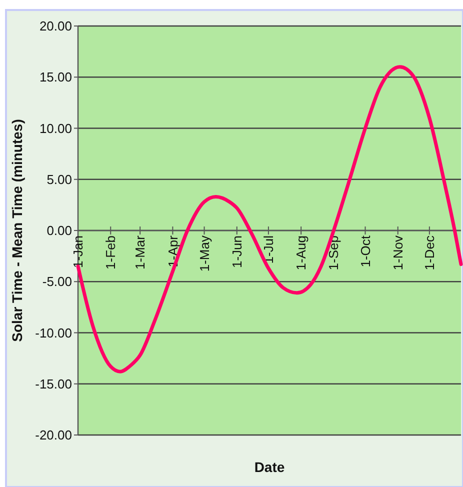 The image size is (463, 487). What do you see at coordinates (301, 253) in the screenshot?
I see `x-tick-label: 1-Aug` at bounding box center [301, 253].